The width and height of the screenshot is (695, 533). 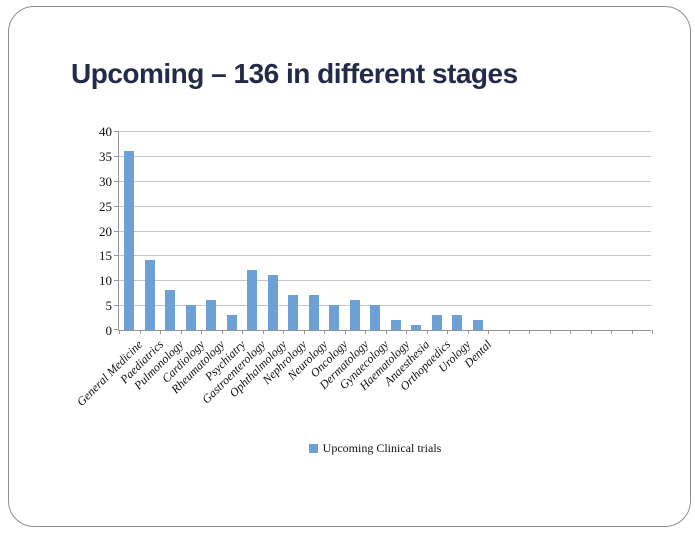 I want to click on y-axis-label: 10, so click(x=105, y=281).